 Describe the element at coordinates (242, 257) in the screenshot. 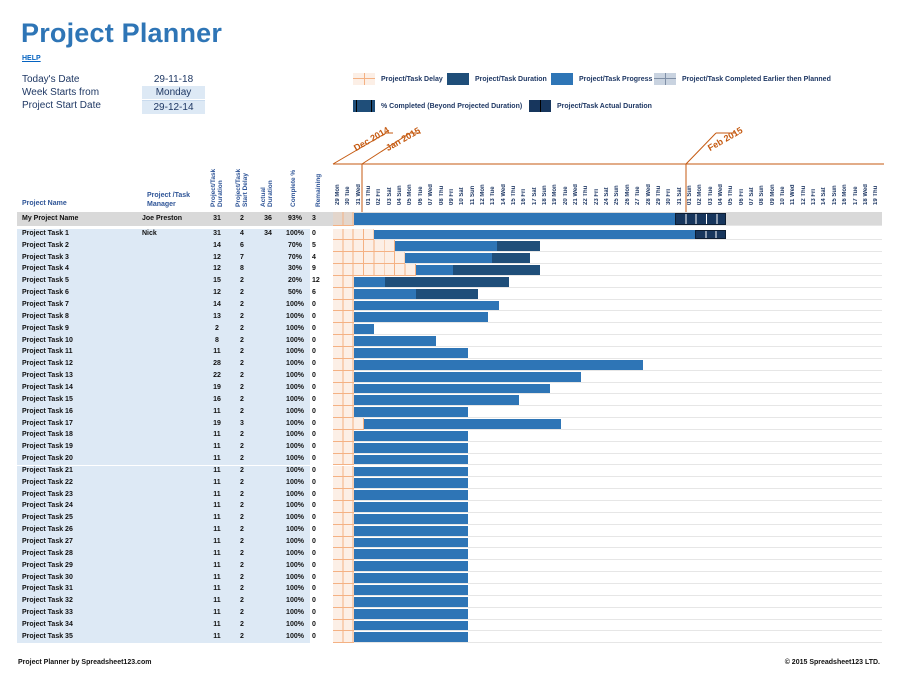

I see `task-delay: 7` at that location.